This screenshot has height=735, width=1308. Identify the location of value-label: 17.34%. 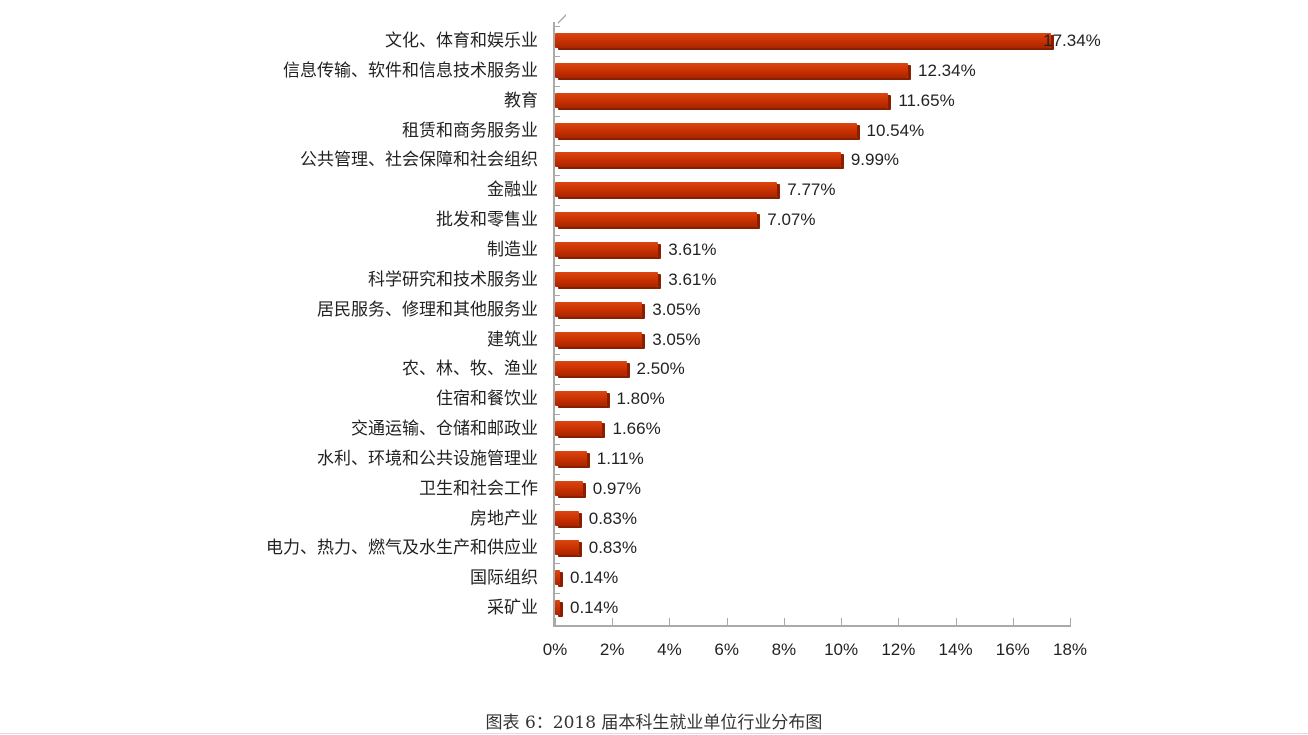
(1072, 40).